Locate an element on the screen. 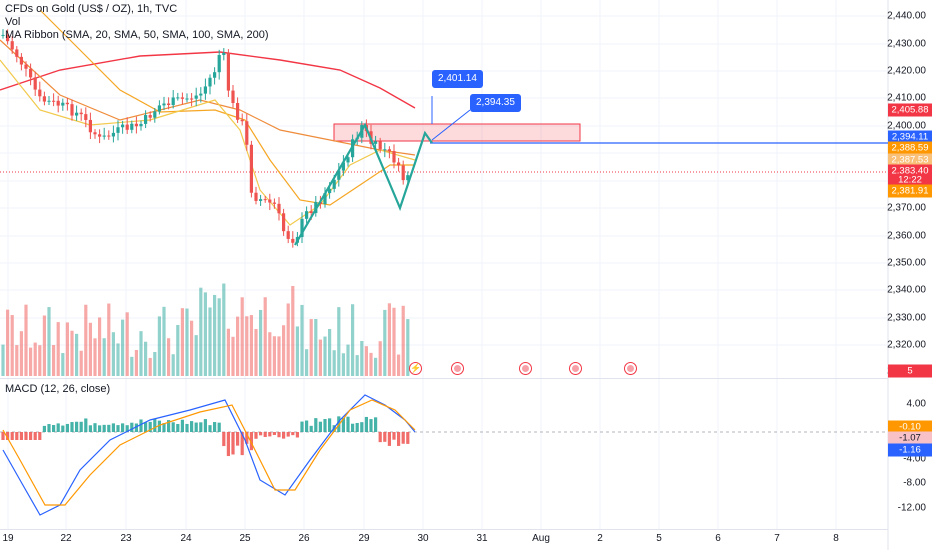 The image size is (932, 550). price-axis-label: 2,420.00 is located at coordinates (906, 71).